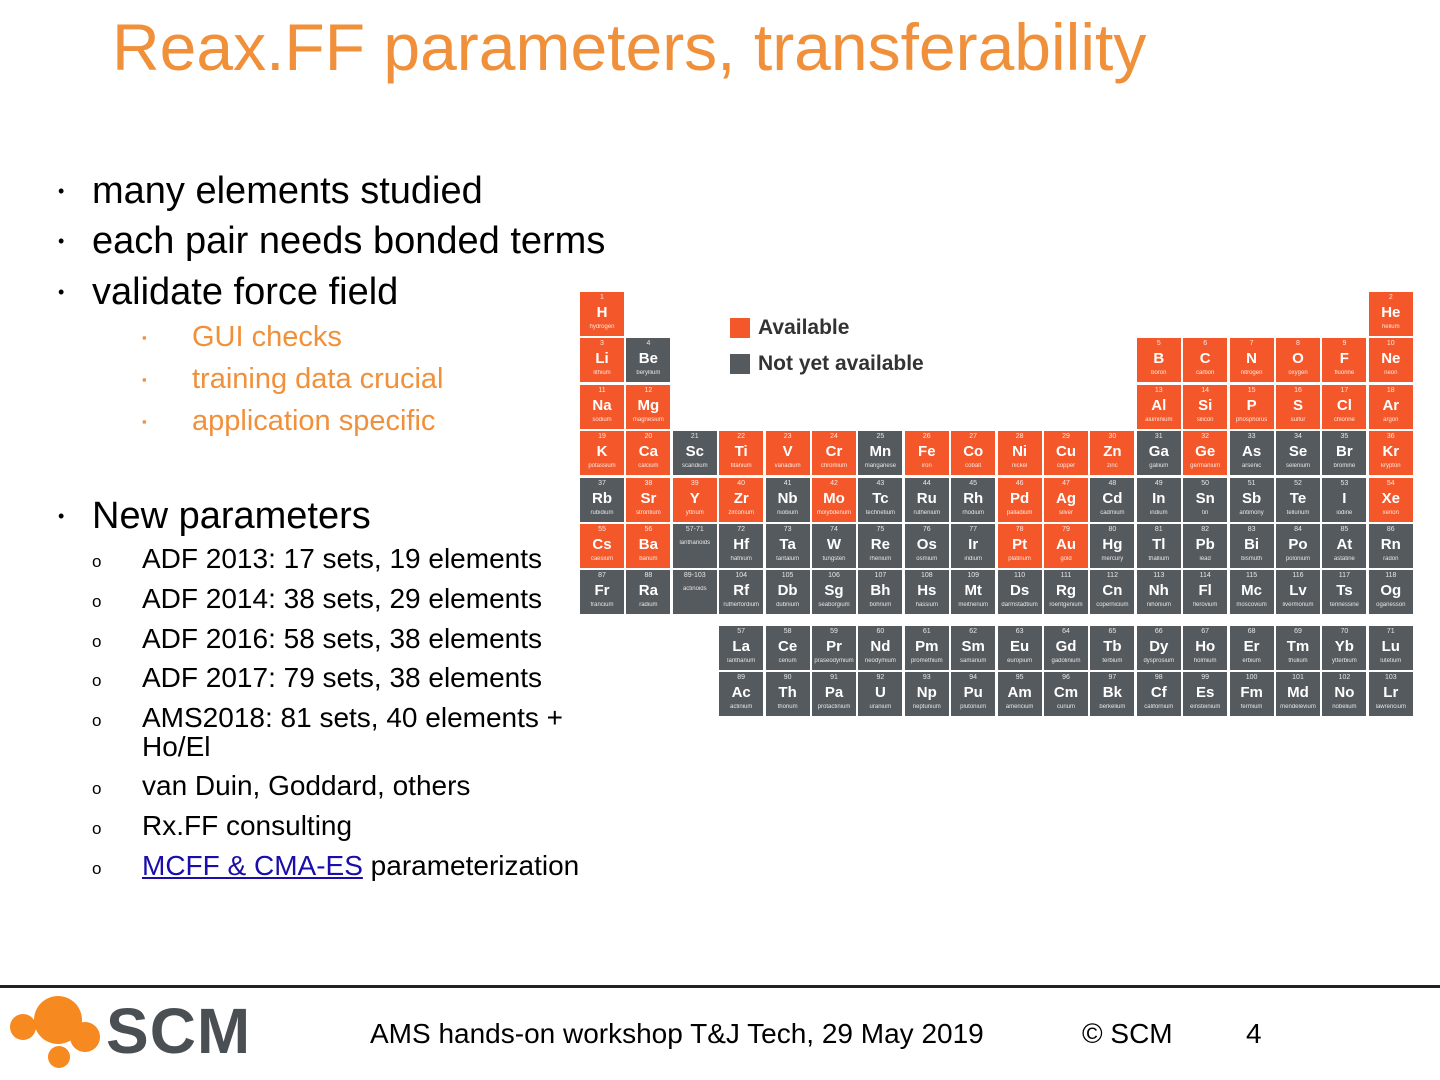  I want to click on atomic-number: 4, so click(648, 344).